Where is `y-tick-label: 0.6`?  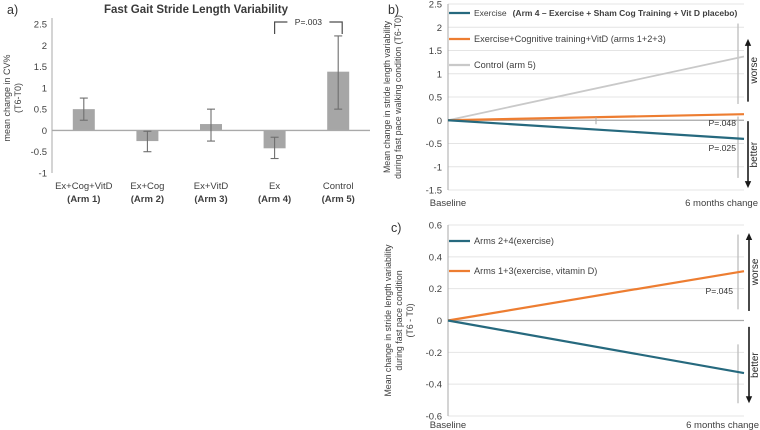
y-tick-label: 0.6 is located at coordinates (435, 226).